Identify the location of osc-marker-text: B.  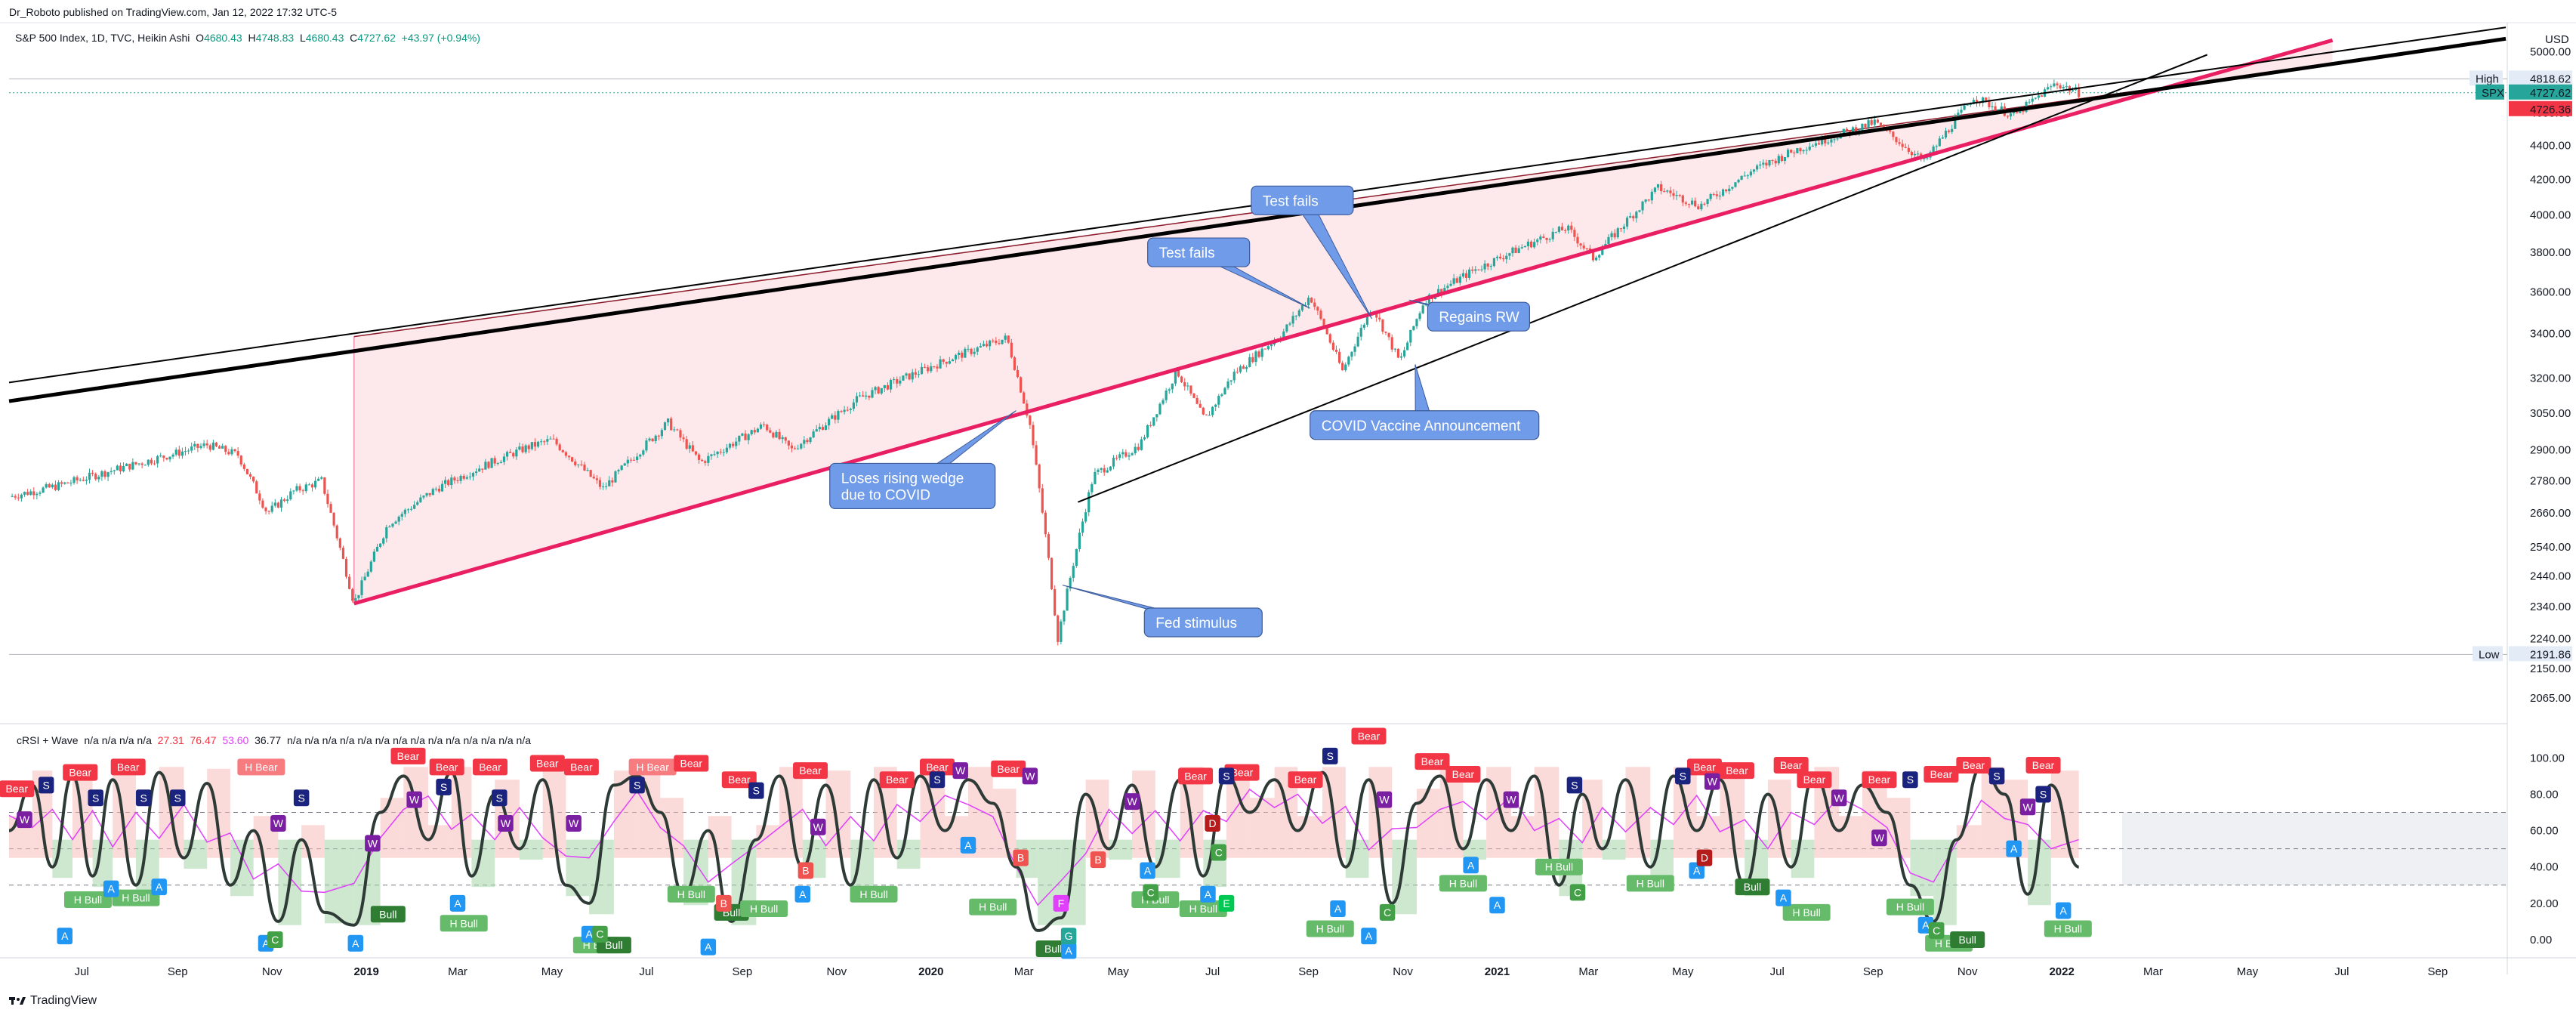
(1020, 858).